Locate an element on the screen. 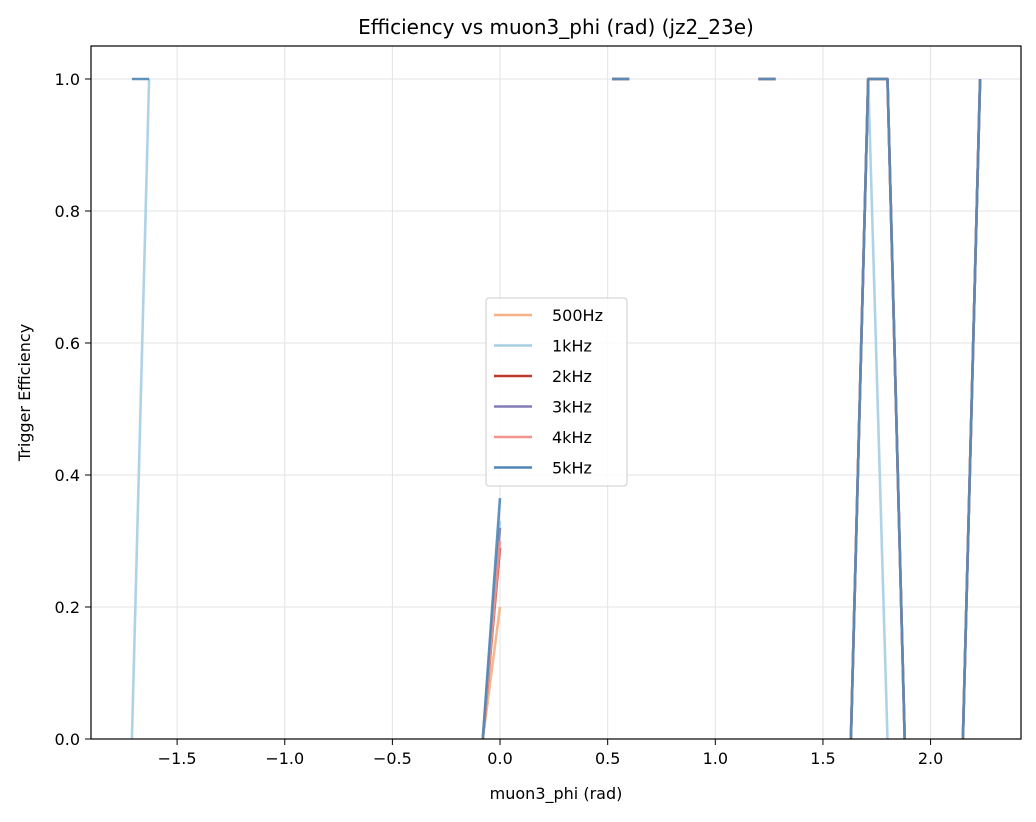 The height and width of the screenshot is (822, 1036). x-tick-label: 0.5 is located at coordinates (607, 758).